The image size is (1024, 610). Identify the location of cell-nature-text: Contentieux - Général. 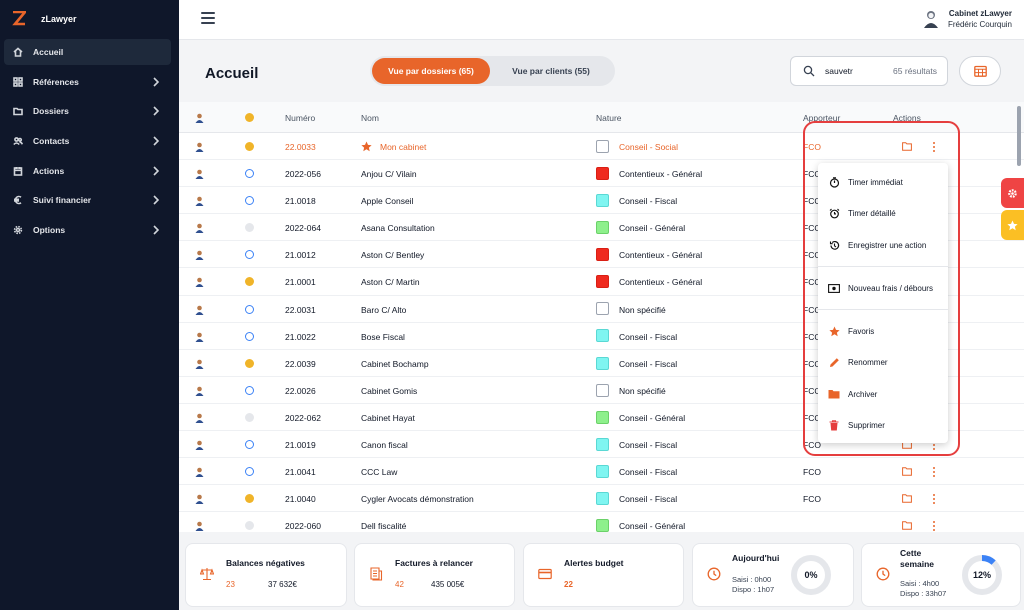
(661, 174).